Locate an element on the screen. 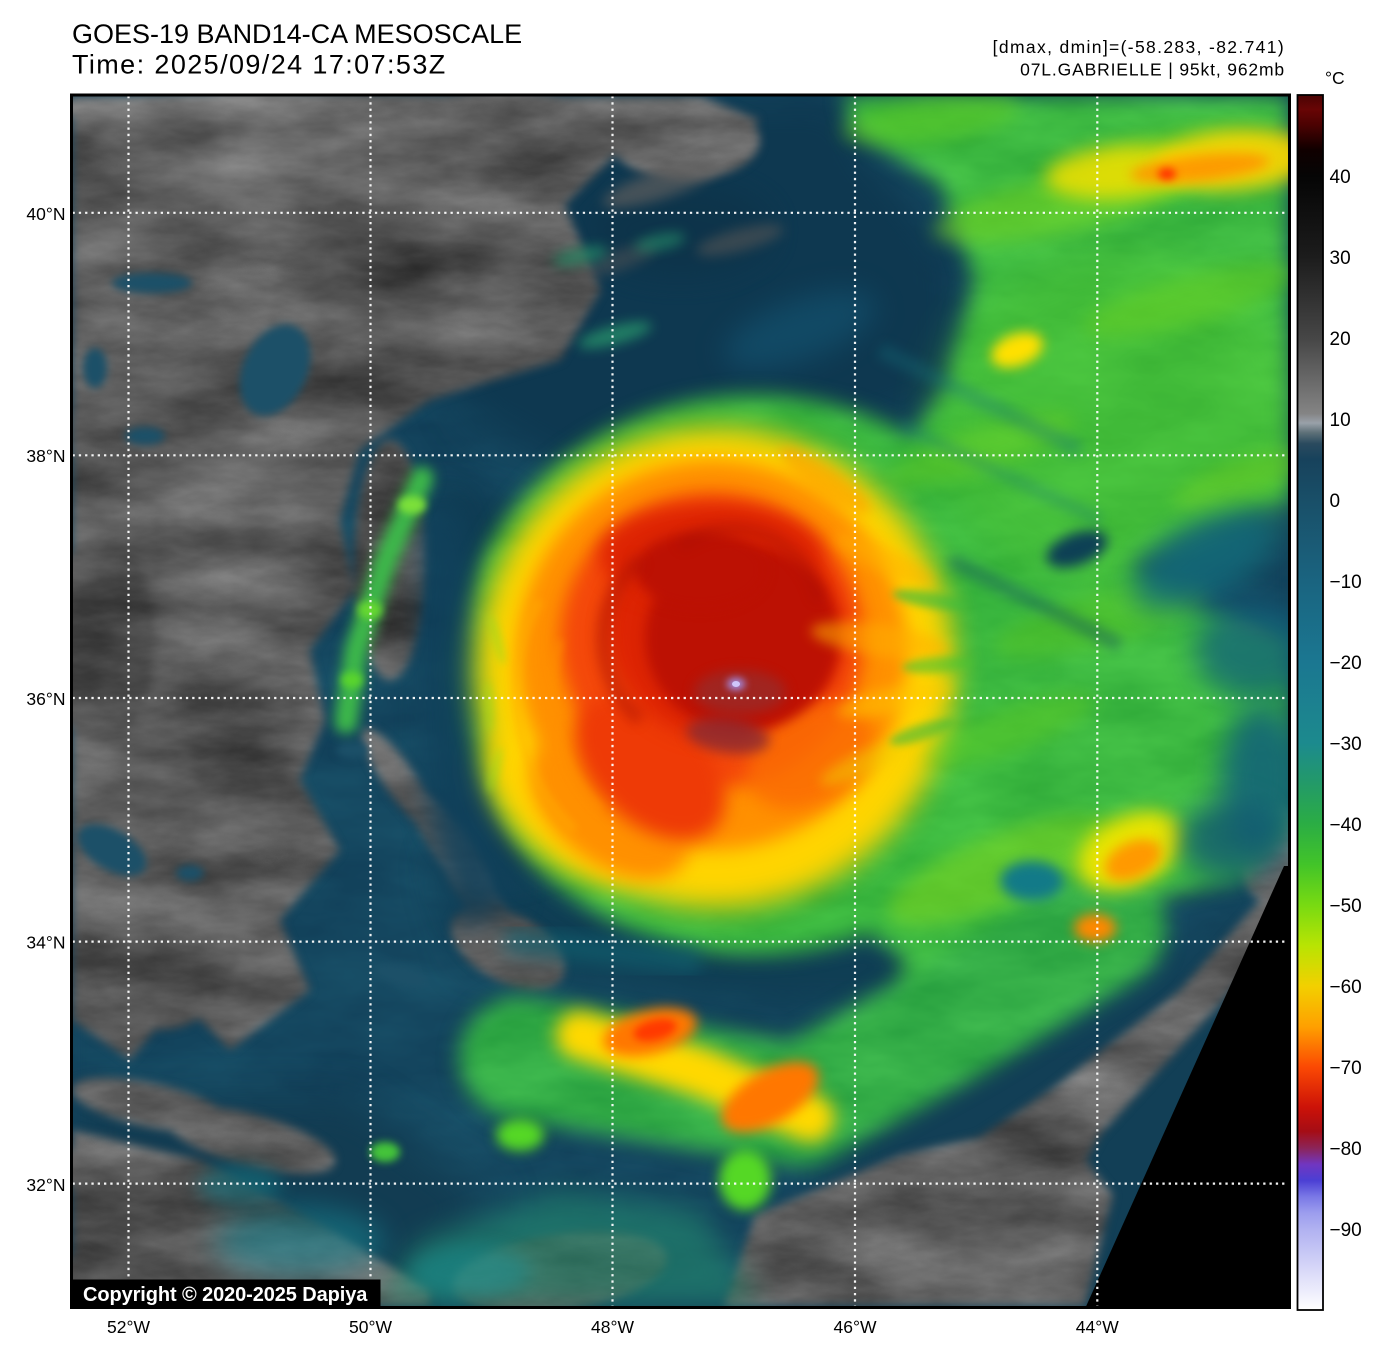 Image resolution: width=1389 pixels, height=1359 pixels. svg-text: −40 is located at coordinates (1346, 825).